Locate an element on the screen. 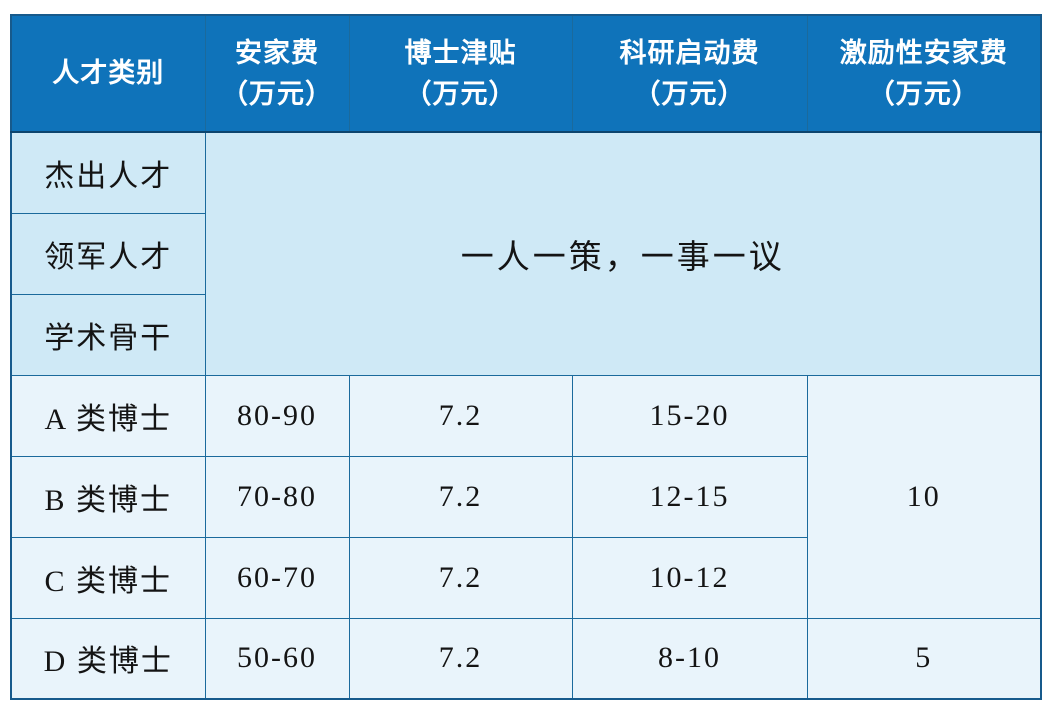  row-phd-d: D 类博士 50-60 7.2 8-10 5 is located at coordinates (526, 658).